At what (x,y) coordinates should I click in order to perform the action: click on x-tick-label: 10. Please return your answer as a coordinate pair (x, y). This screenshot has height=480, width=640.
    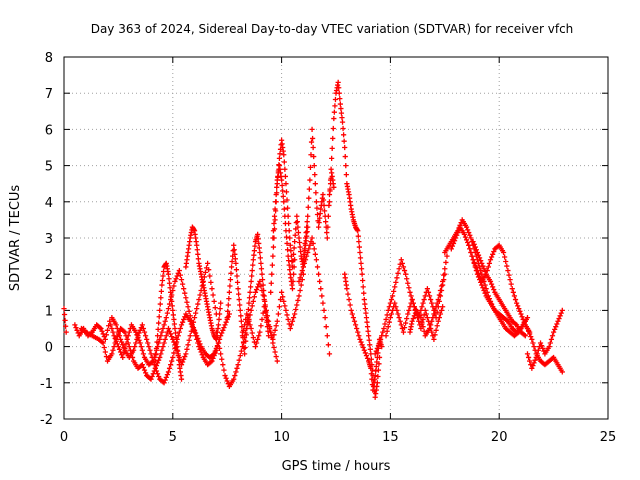
    Looking at the image, I should click on (281, 437).